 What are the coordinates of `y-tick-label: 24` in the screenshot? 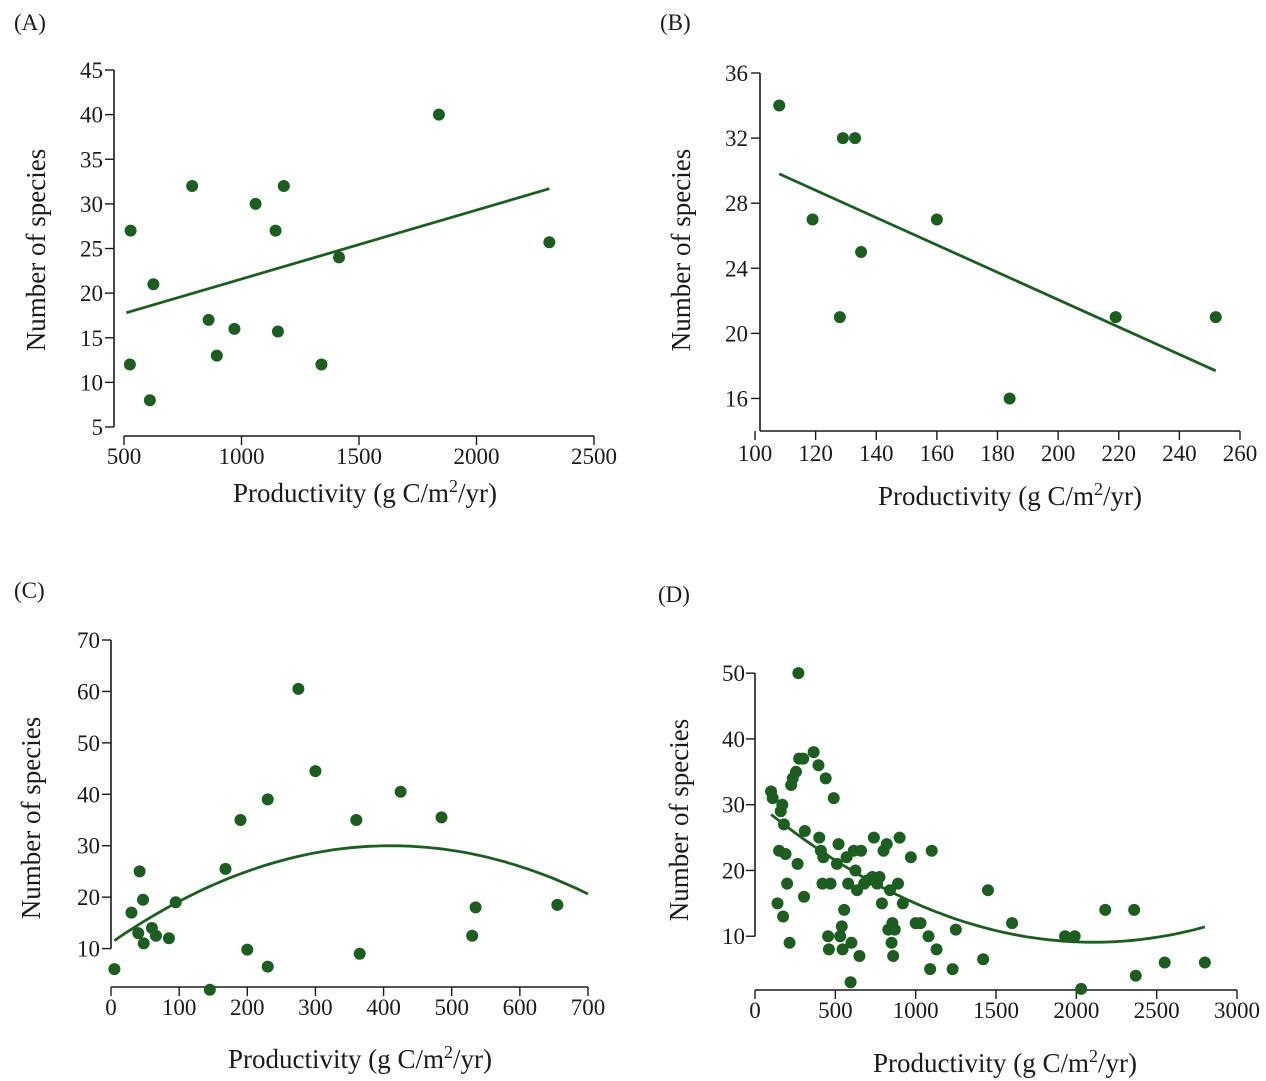 It's located at (737, 268).